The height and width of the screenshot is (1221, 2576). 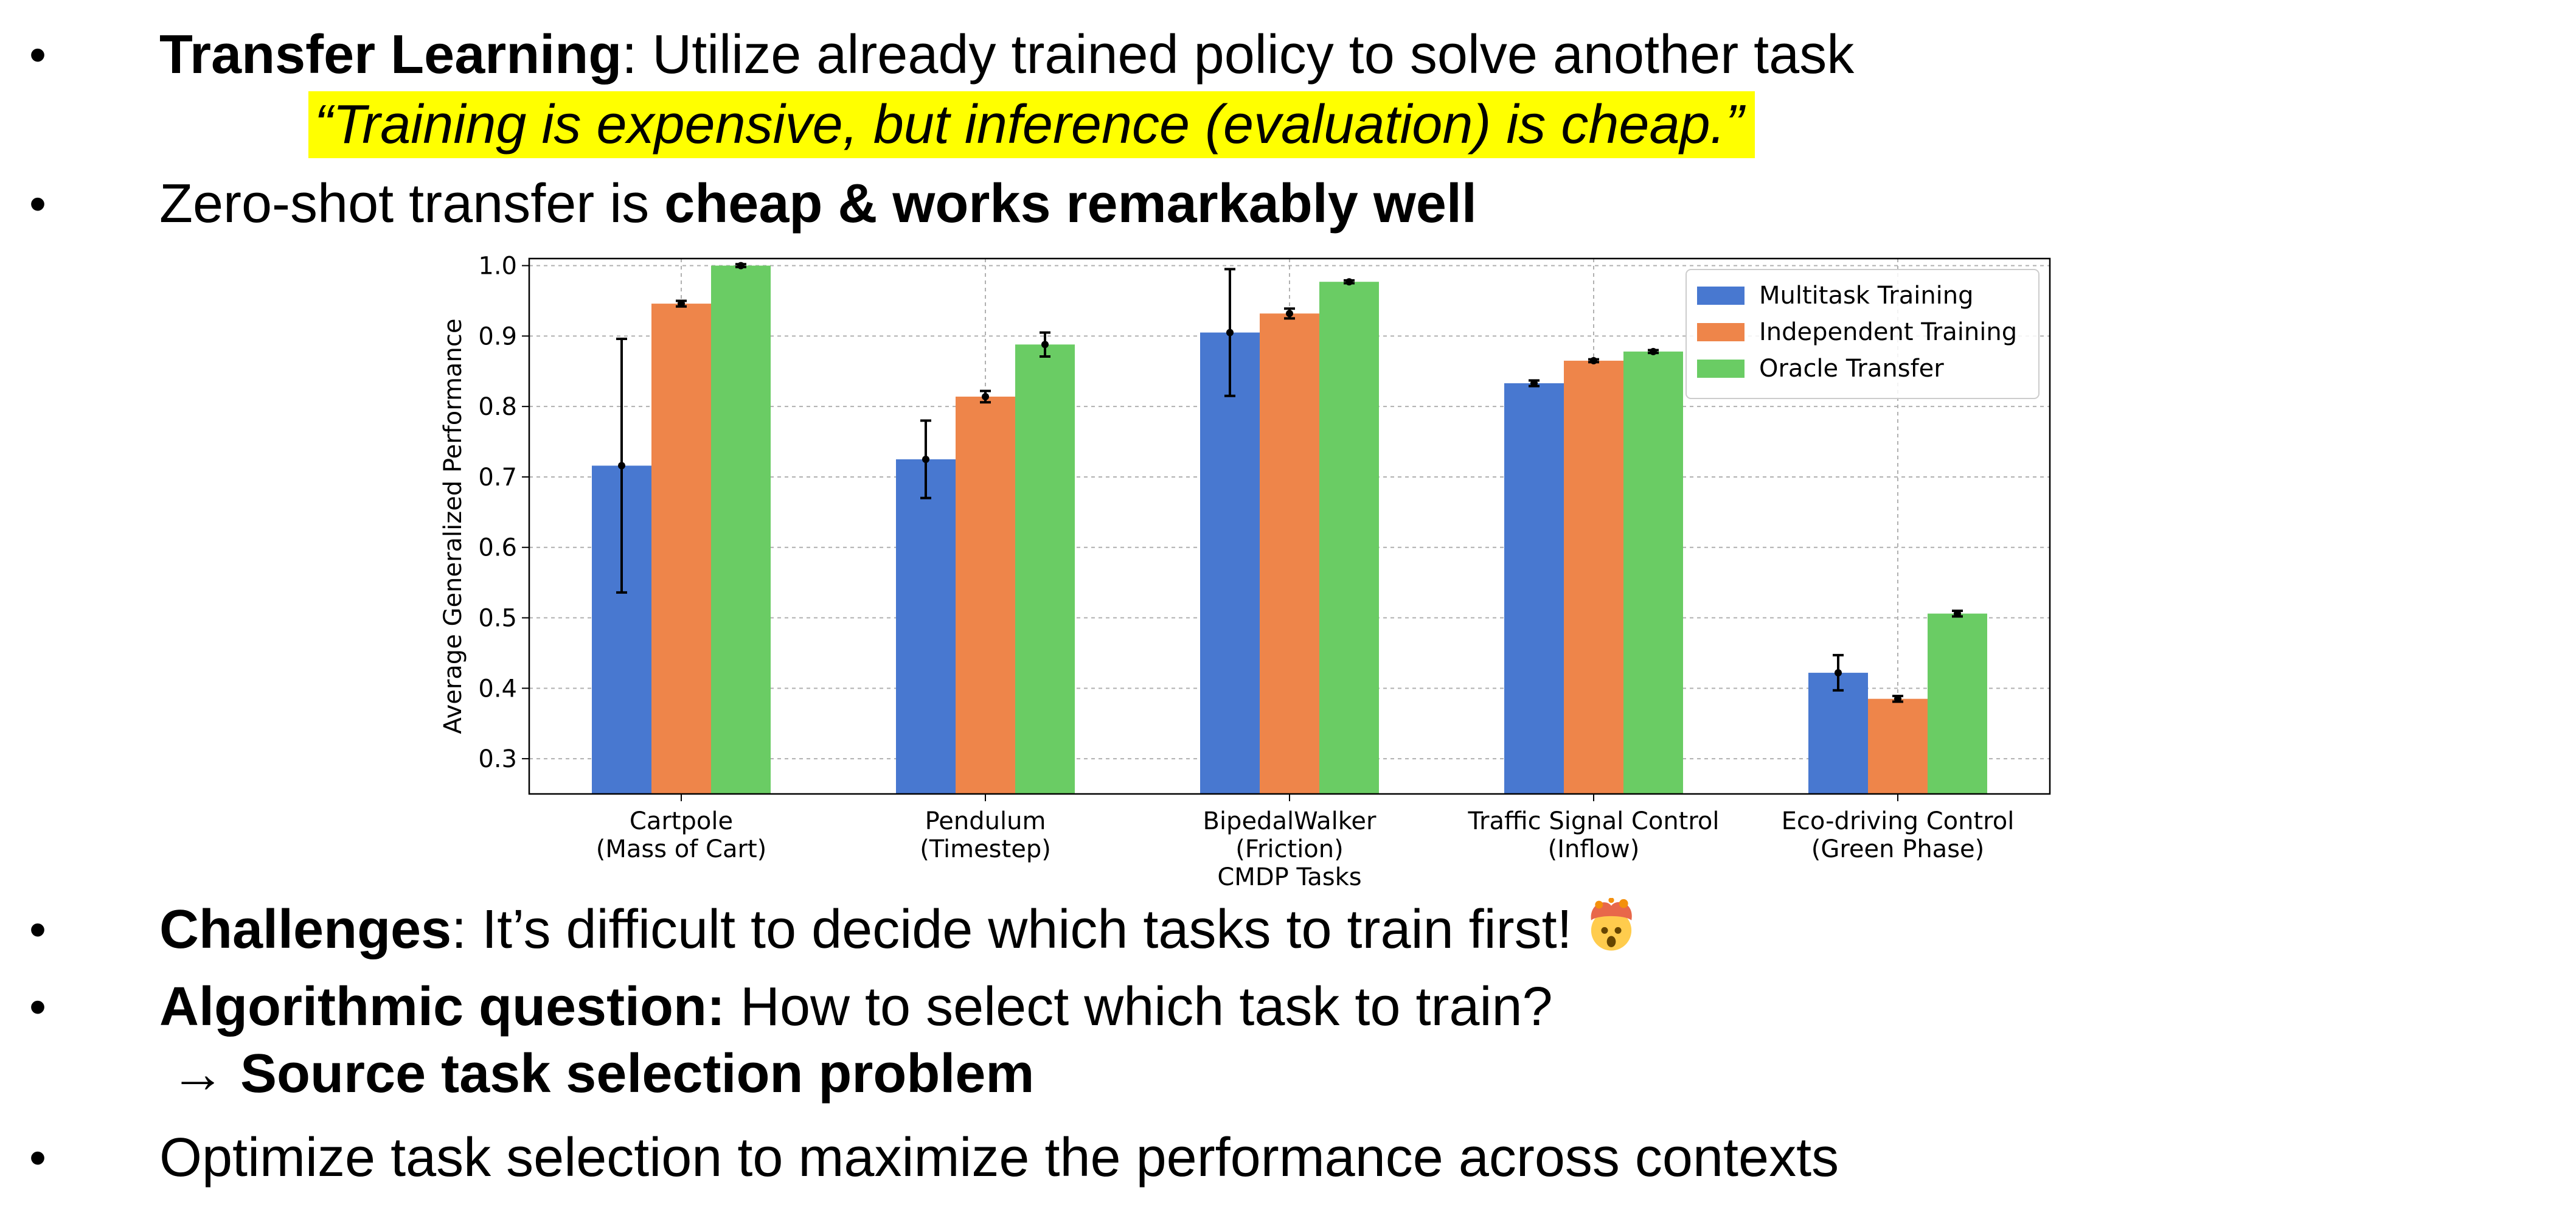 What do you see at coordinates (442, 1006) in the screenshot?
I see `bullet-bold: Algorithmic question:` at bounding box center [442, 1006].